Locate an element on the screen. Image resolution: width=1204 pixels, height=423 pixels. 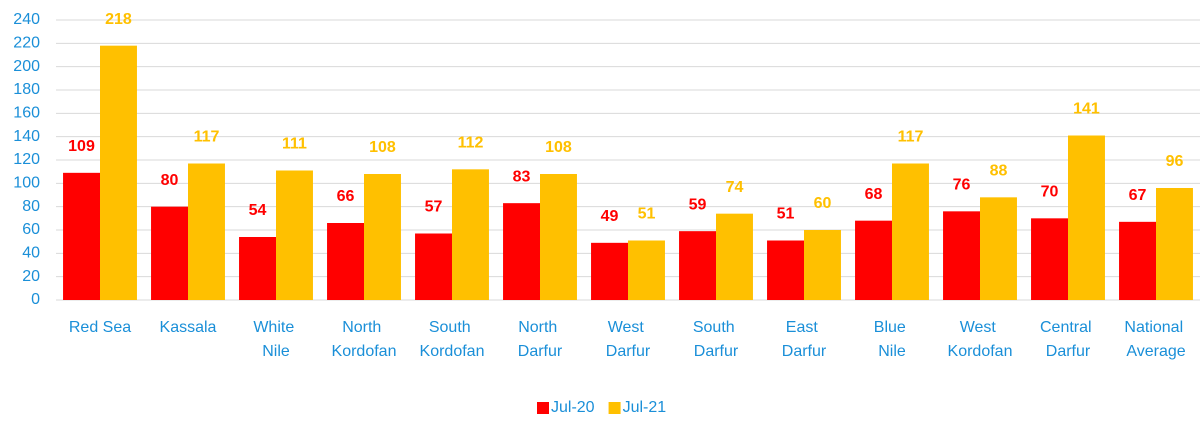
legend-label: Jul-21 is located at coordinates (645, 407).